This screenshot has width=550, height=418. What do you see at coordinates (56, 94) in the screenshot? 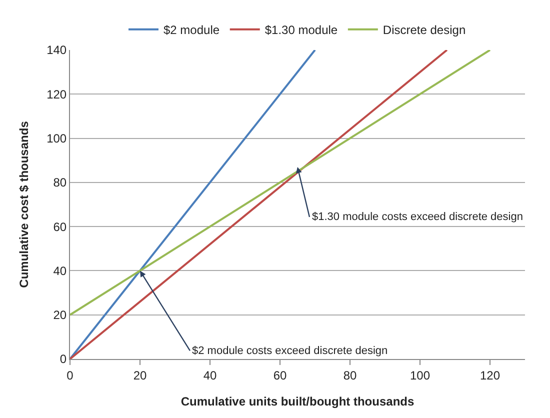
I see `y-tick-label: 120` at bounding box center [56, 94].